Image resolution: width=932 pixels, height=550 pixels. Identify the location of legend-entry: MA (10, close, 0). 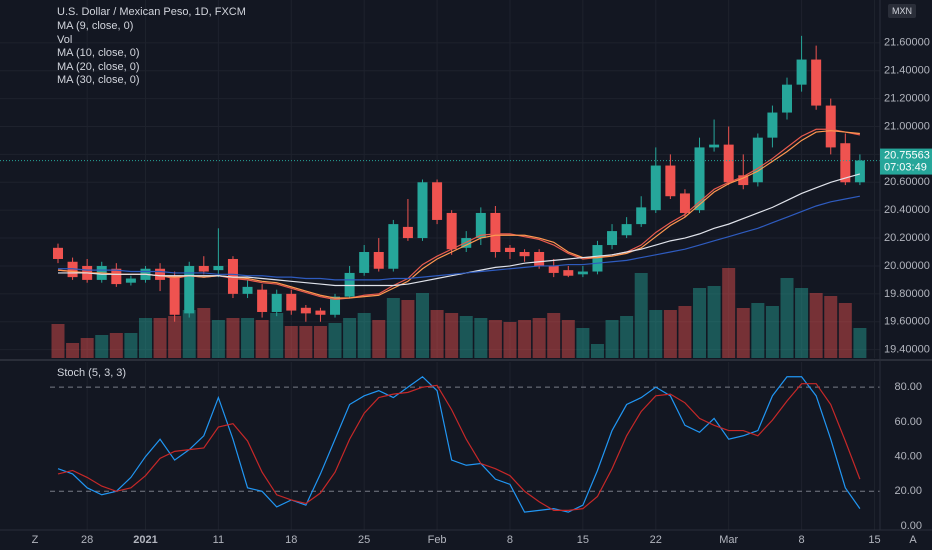
(98, 53).